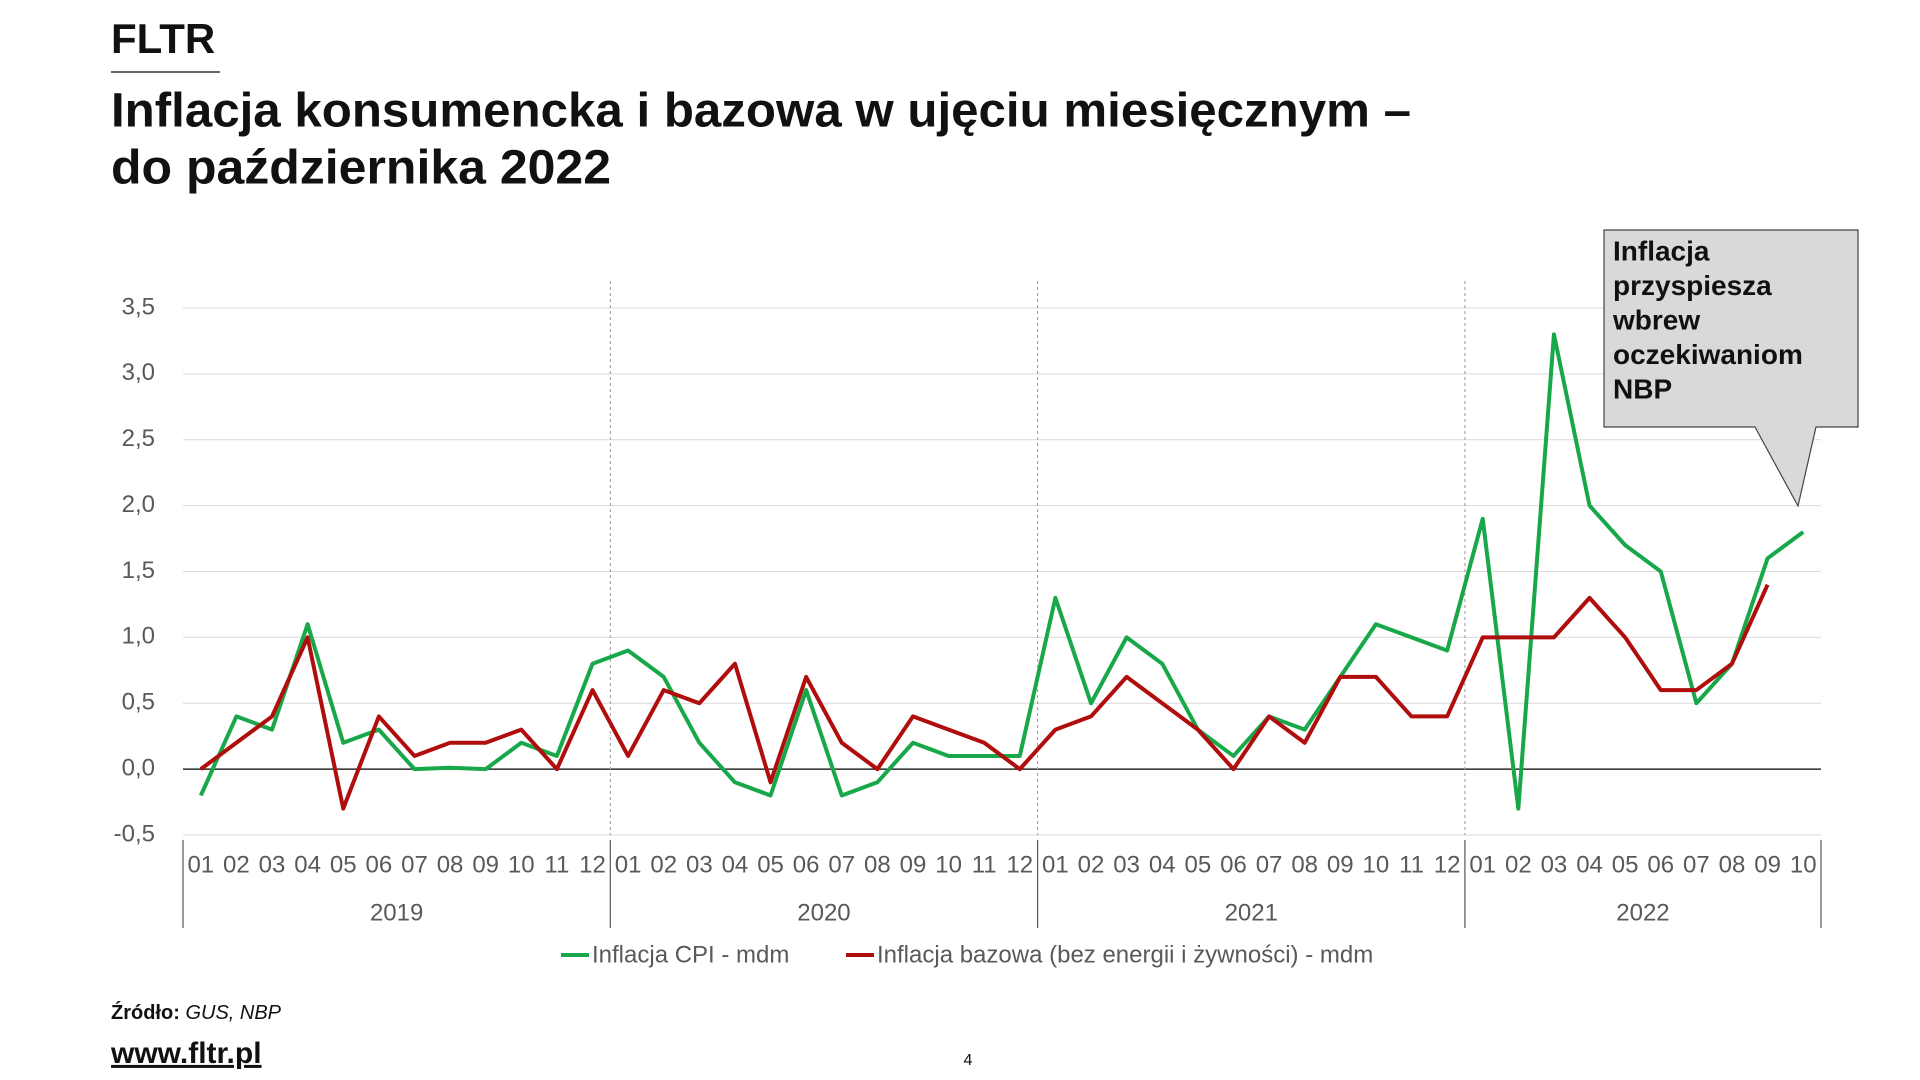  Describe the element at coordinates (138, 504) in the screenshot. I see `y-tick-label: 2,0` at that location.